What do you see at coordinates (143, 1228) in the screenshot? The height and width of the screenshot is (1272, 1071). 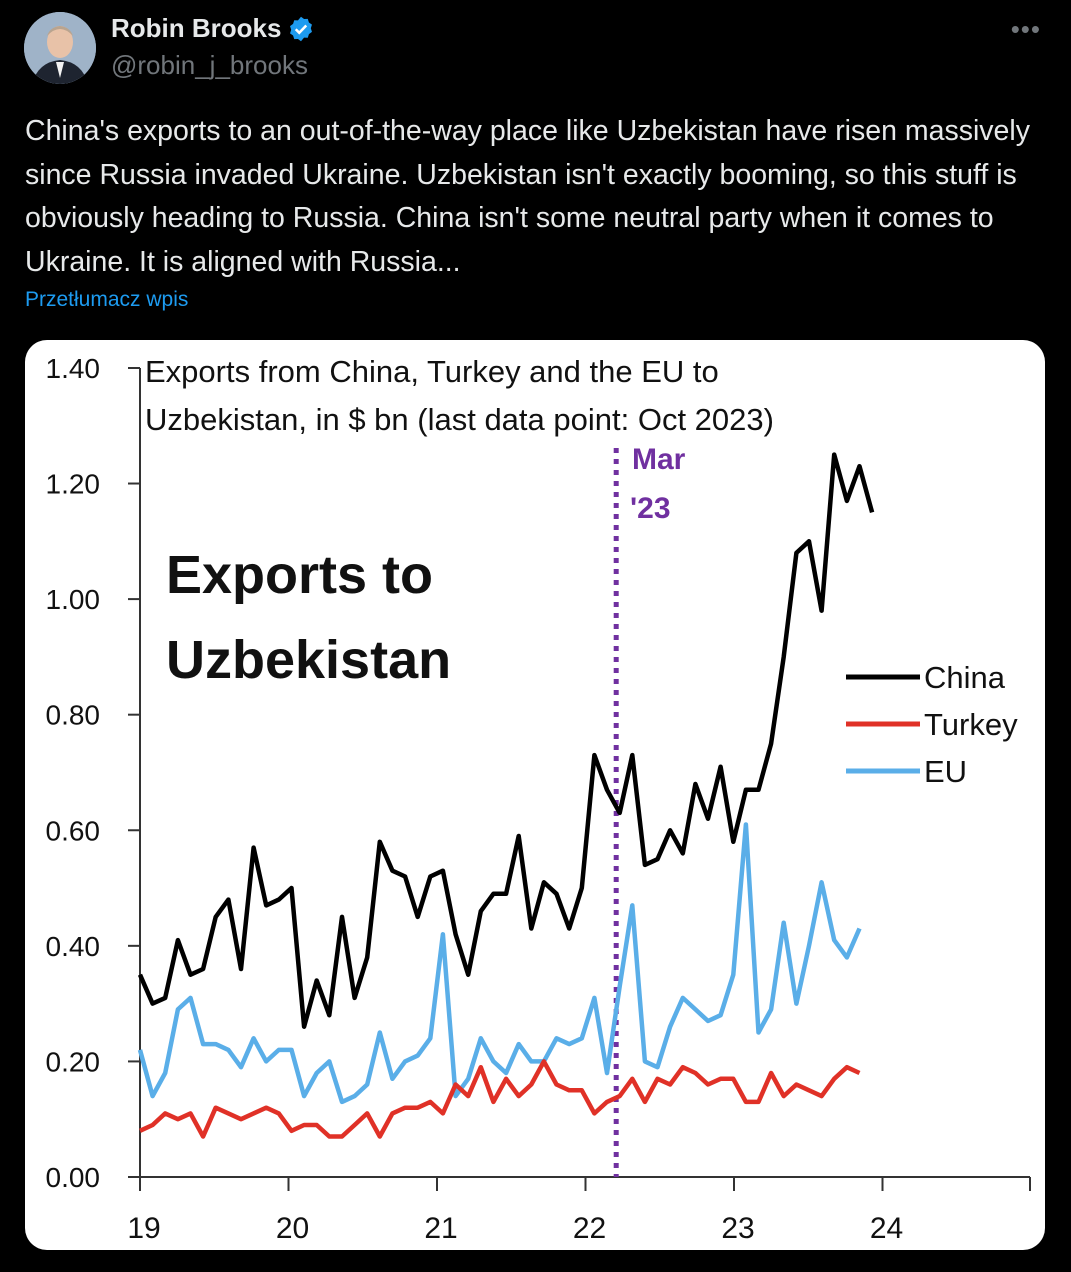 I see `x-tick-label: 19` at bounding box center [143, 1228].